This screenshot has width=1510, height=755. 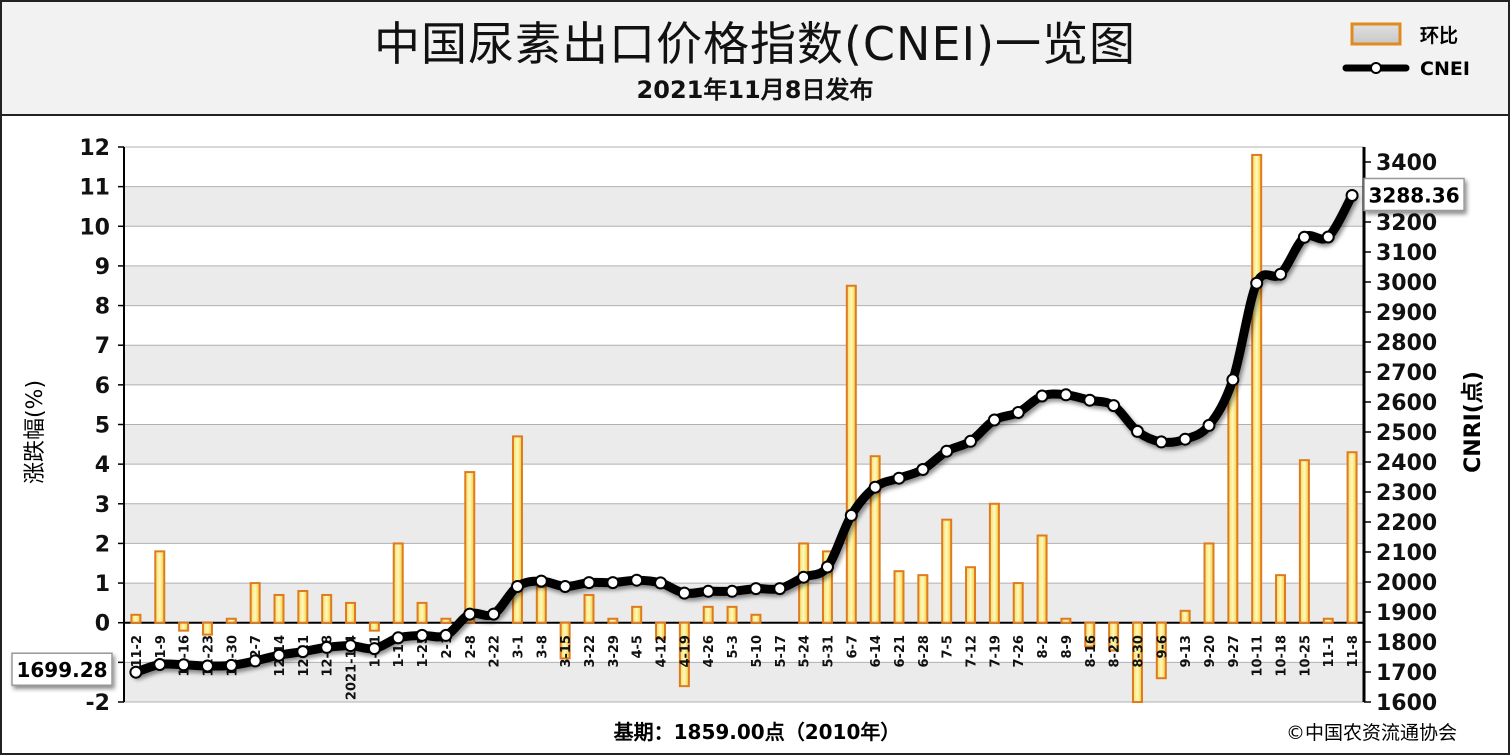 What do you see at coordinates (733, 647) in the screenshot?
I see `category-label: 5-3` at bounding box center [733, 647].